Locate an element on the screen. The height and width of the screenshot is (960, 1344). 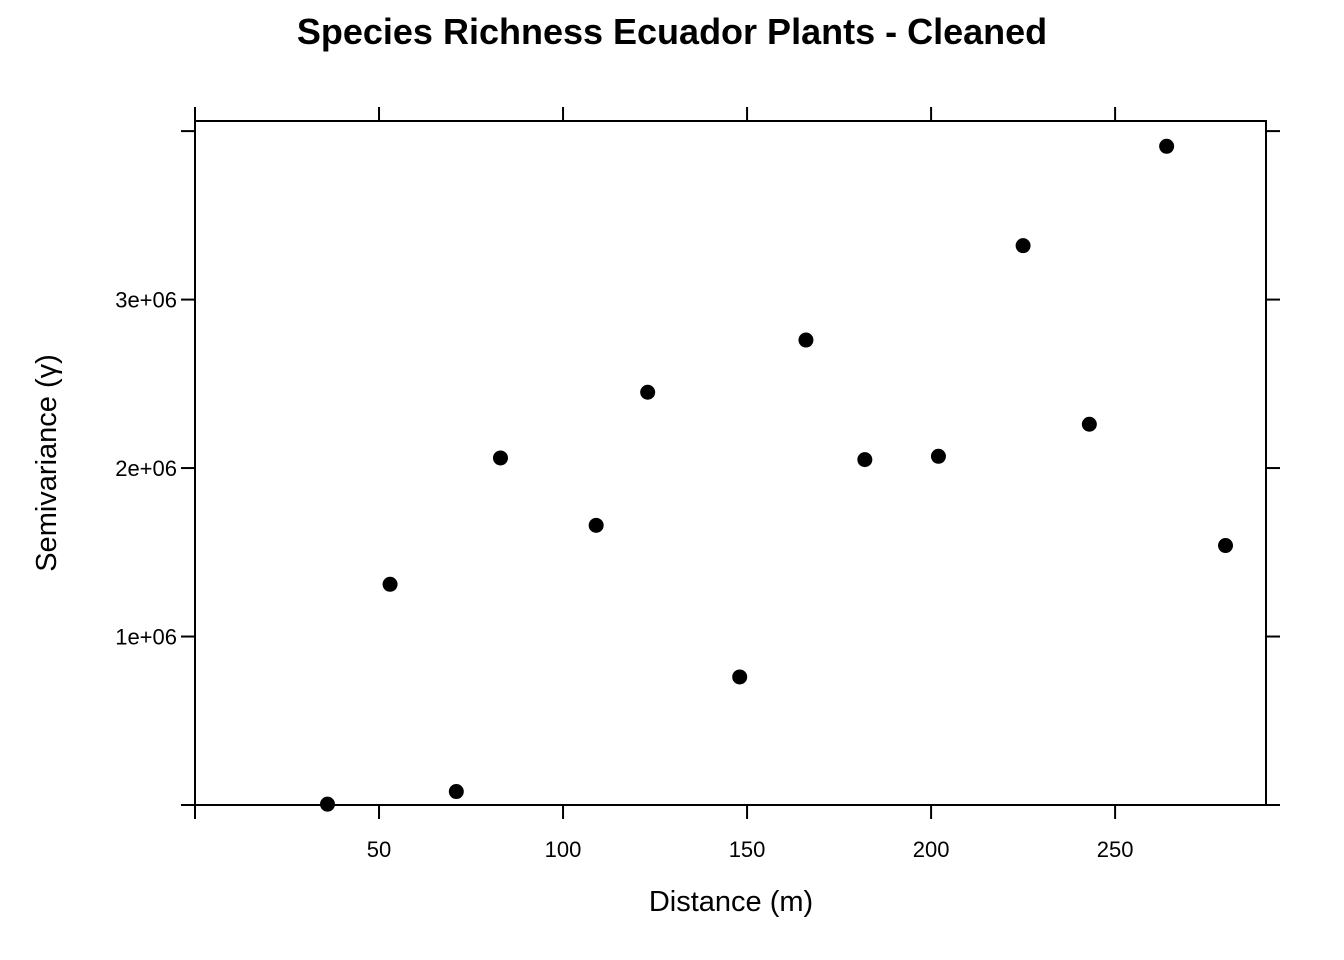
y-tick-label: 2e+06 is located at coordinates (146, 468).